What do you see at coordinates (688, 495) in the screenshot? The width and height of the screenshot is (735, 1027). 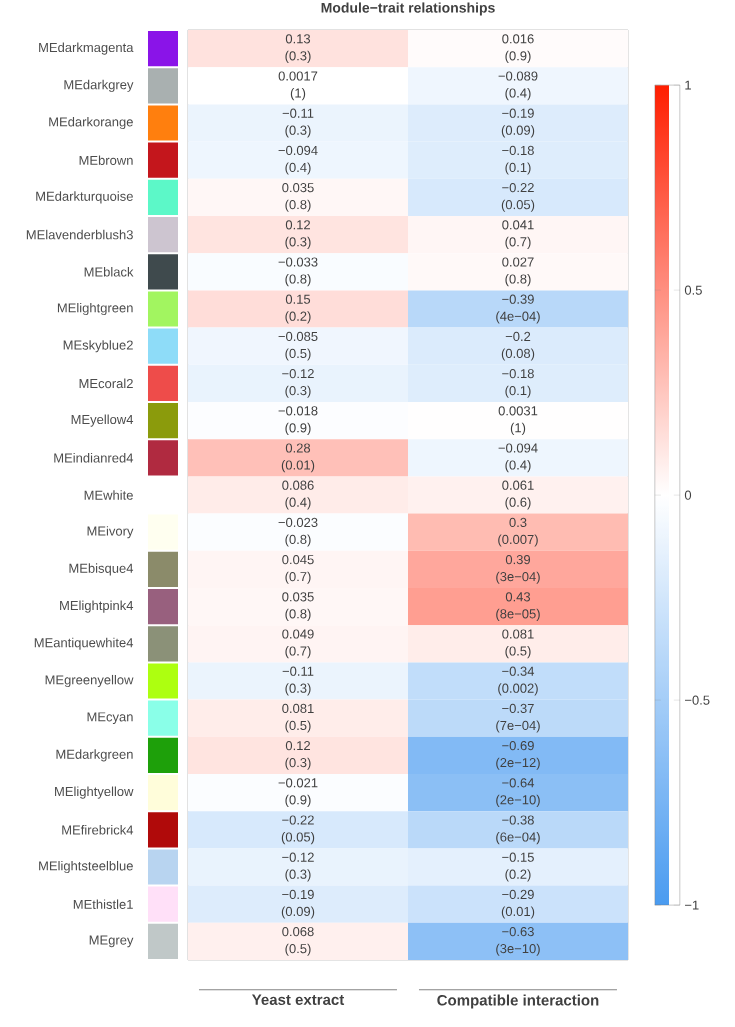 I see `color-bar-label: 0` at bounding box center [688, 495].